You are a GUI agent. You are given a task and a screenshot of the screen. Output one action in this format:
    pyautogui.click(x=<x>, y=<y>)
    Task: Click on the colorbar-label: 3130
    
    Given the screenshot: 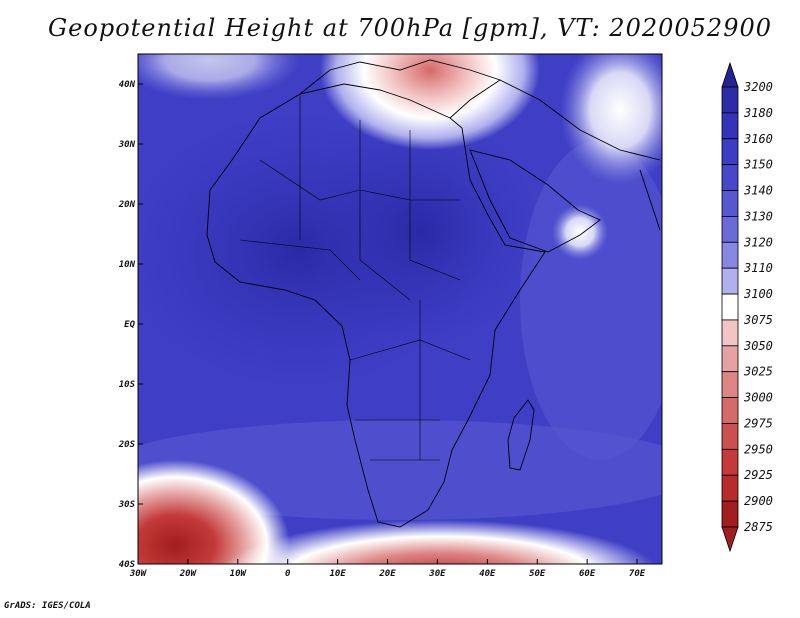 What is the action you would take?
    pyautogui.click(x=758, y=216)
    